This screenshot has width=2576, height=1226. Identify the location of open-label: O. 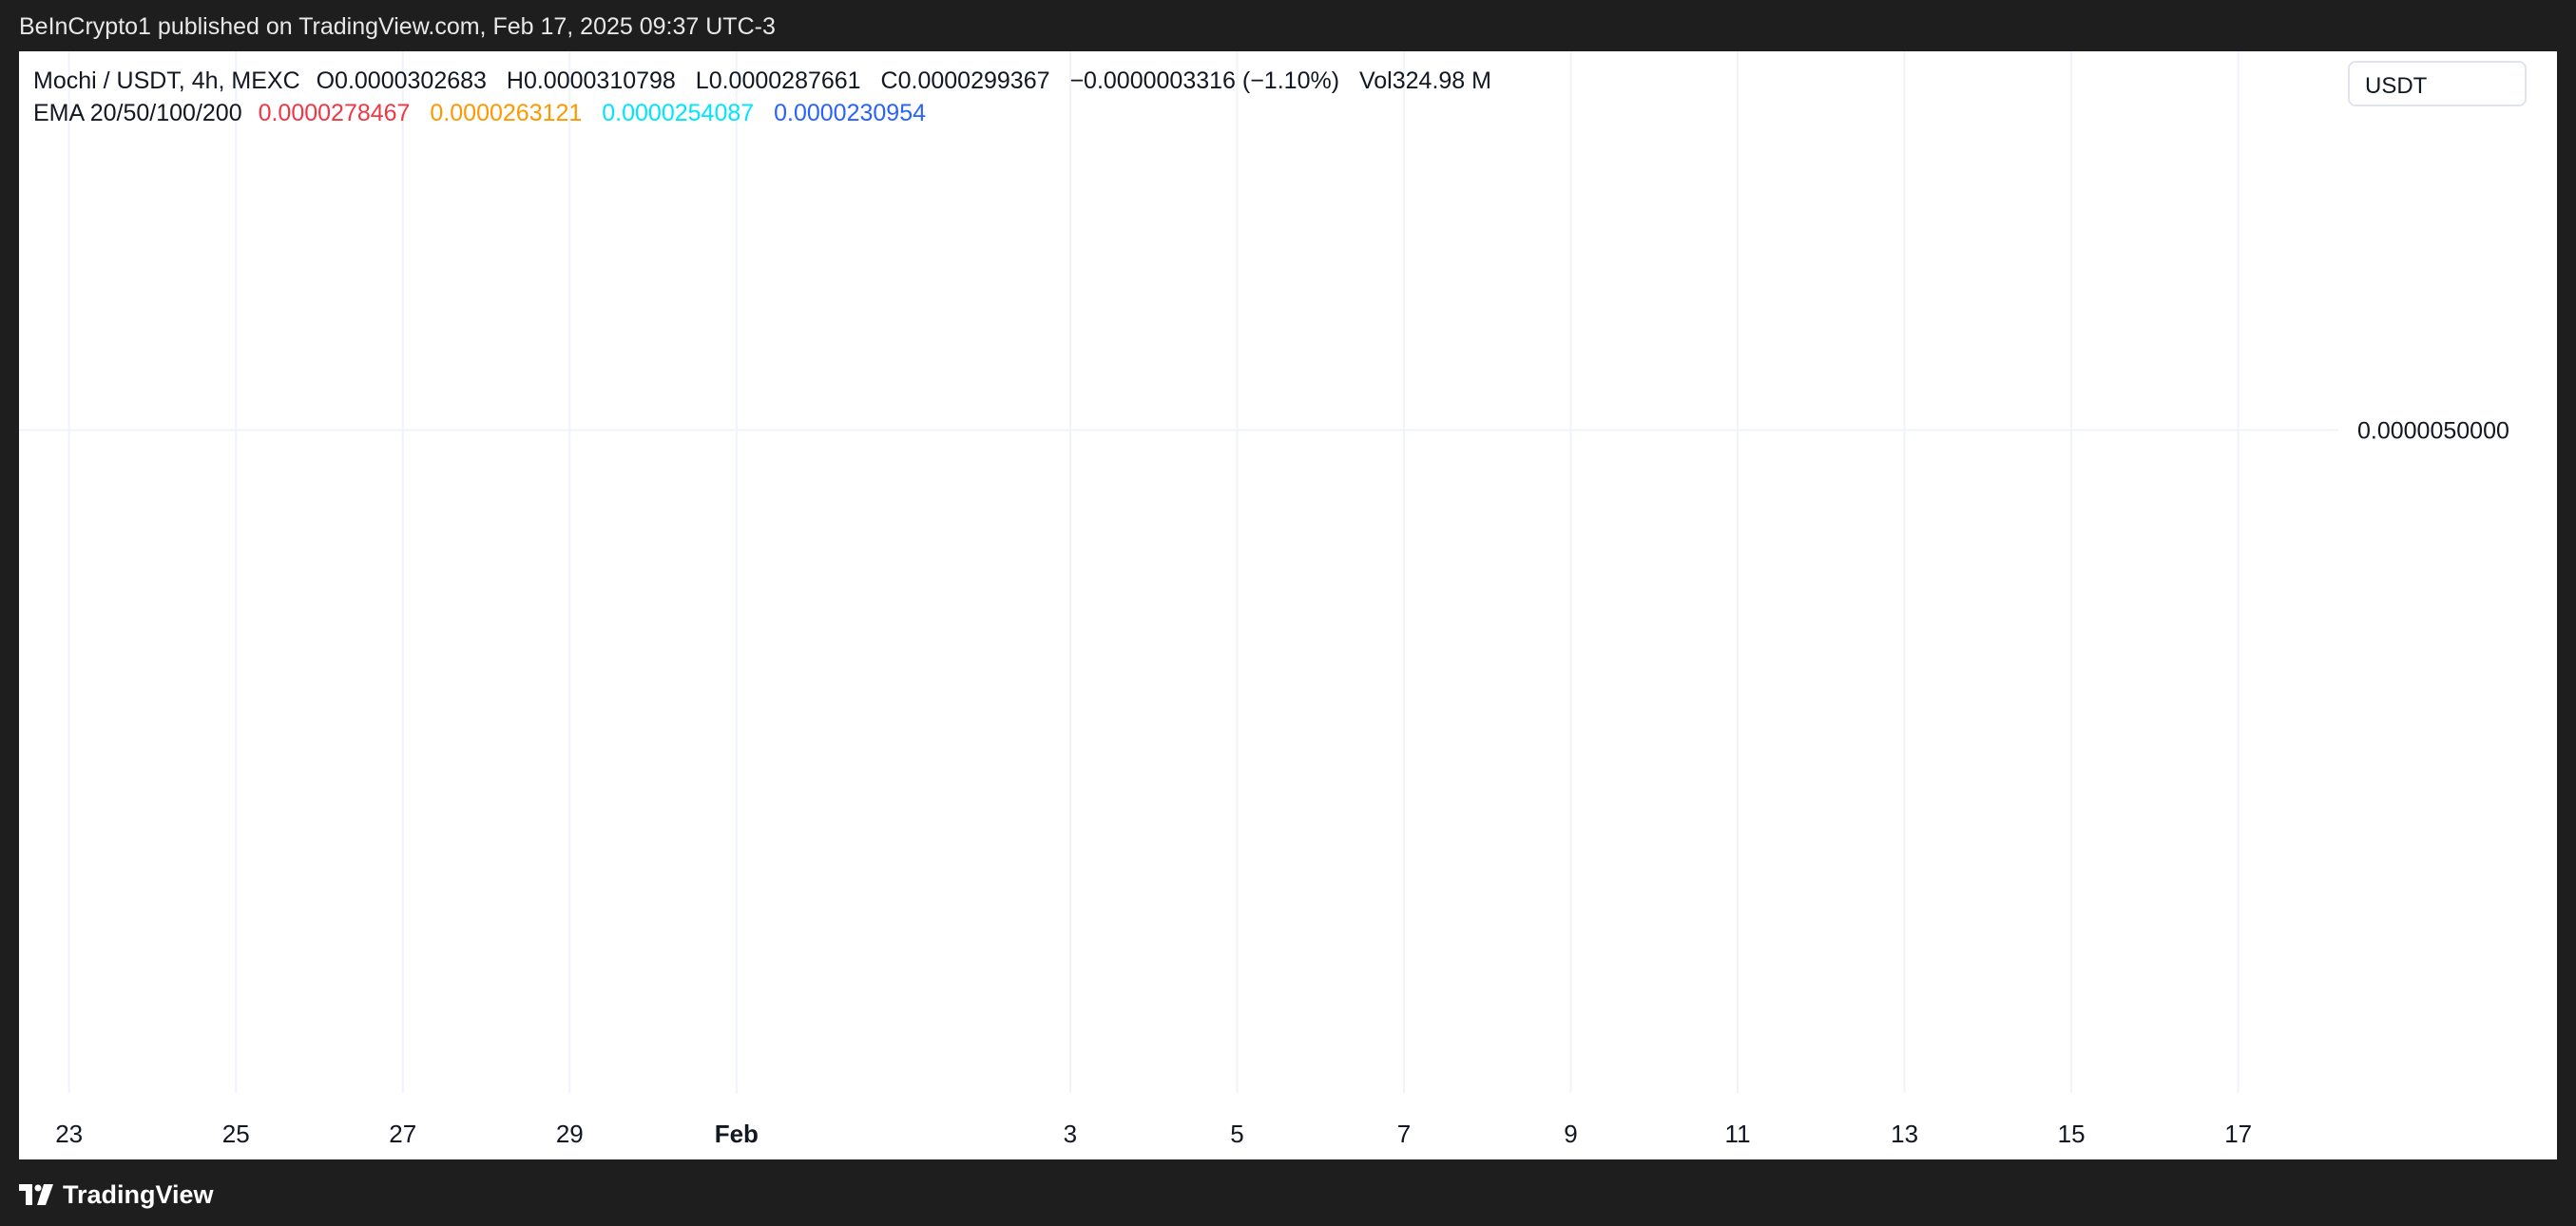
(326, 81).